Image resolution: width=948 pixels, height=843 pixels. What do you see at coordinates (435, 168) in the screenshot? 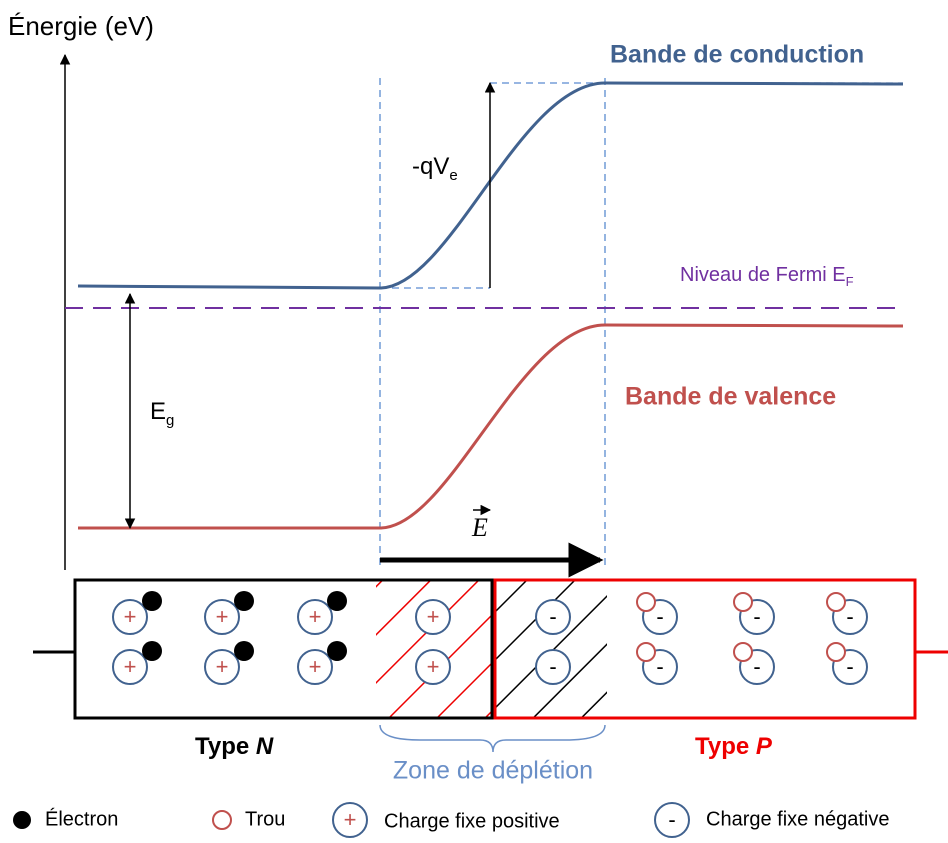
I see `voltage-label: -qVe` at bounding box center [435, 168].